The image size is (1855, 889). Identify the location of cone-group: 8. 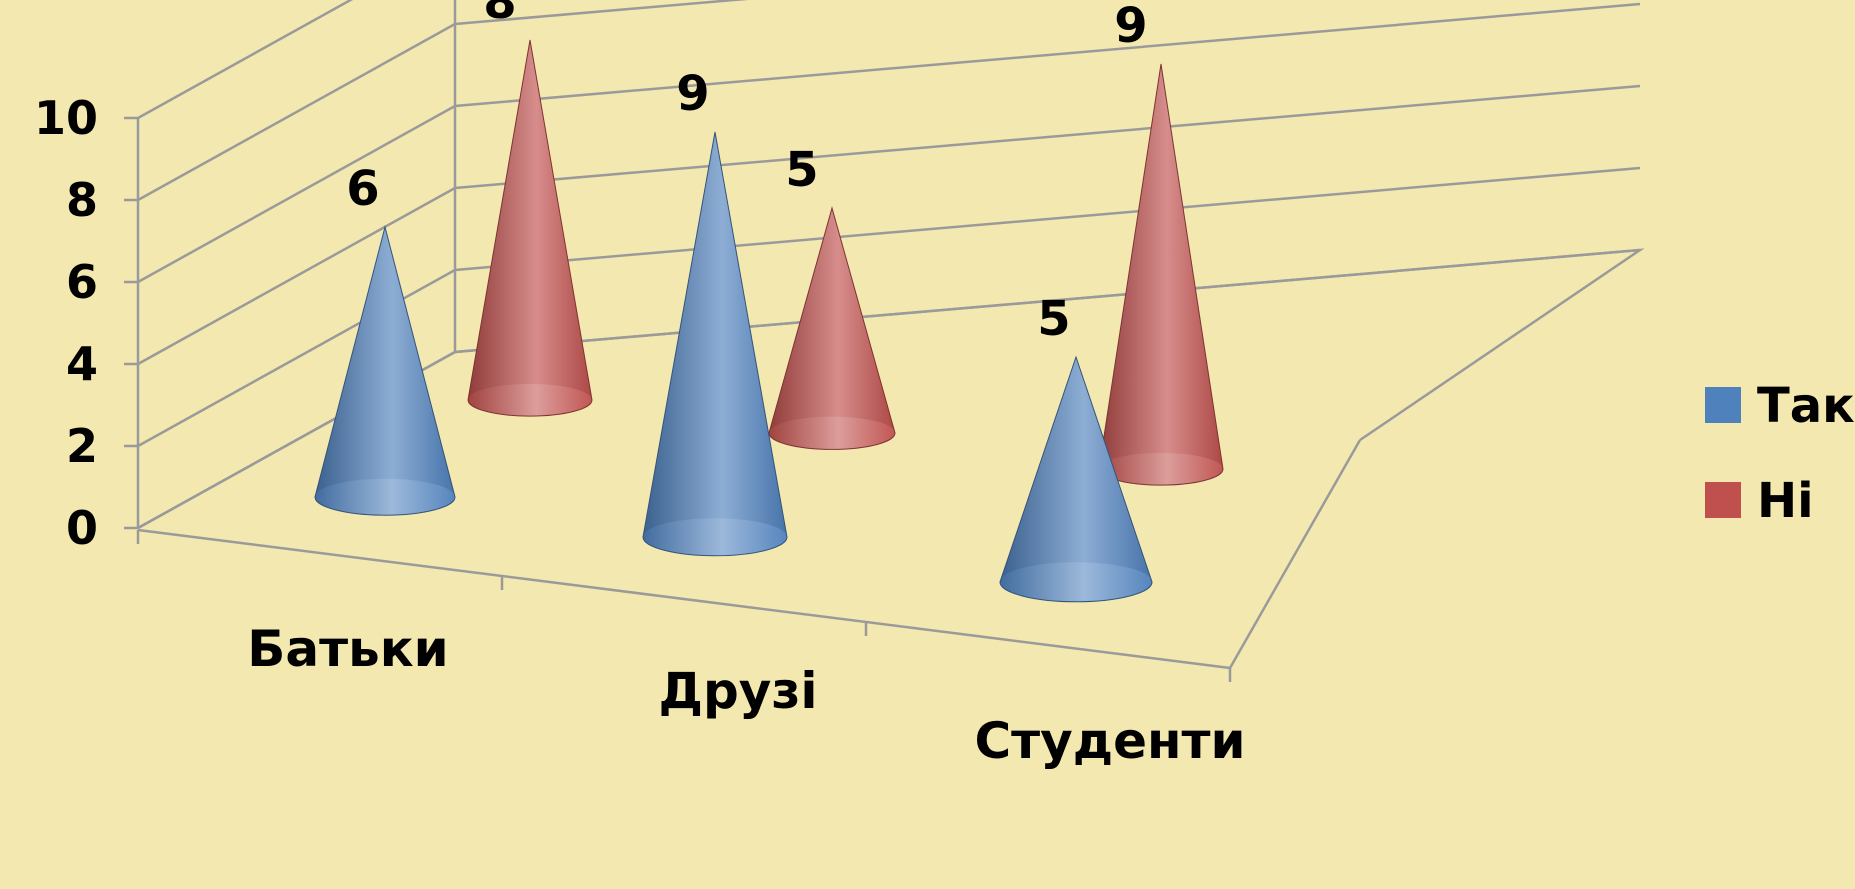
(530, 208).